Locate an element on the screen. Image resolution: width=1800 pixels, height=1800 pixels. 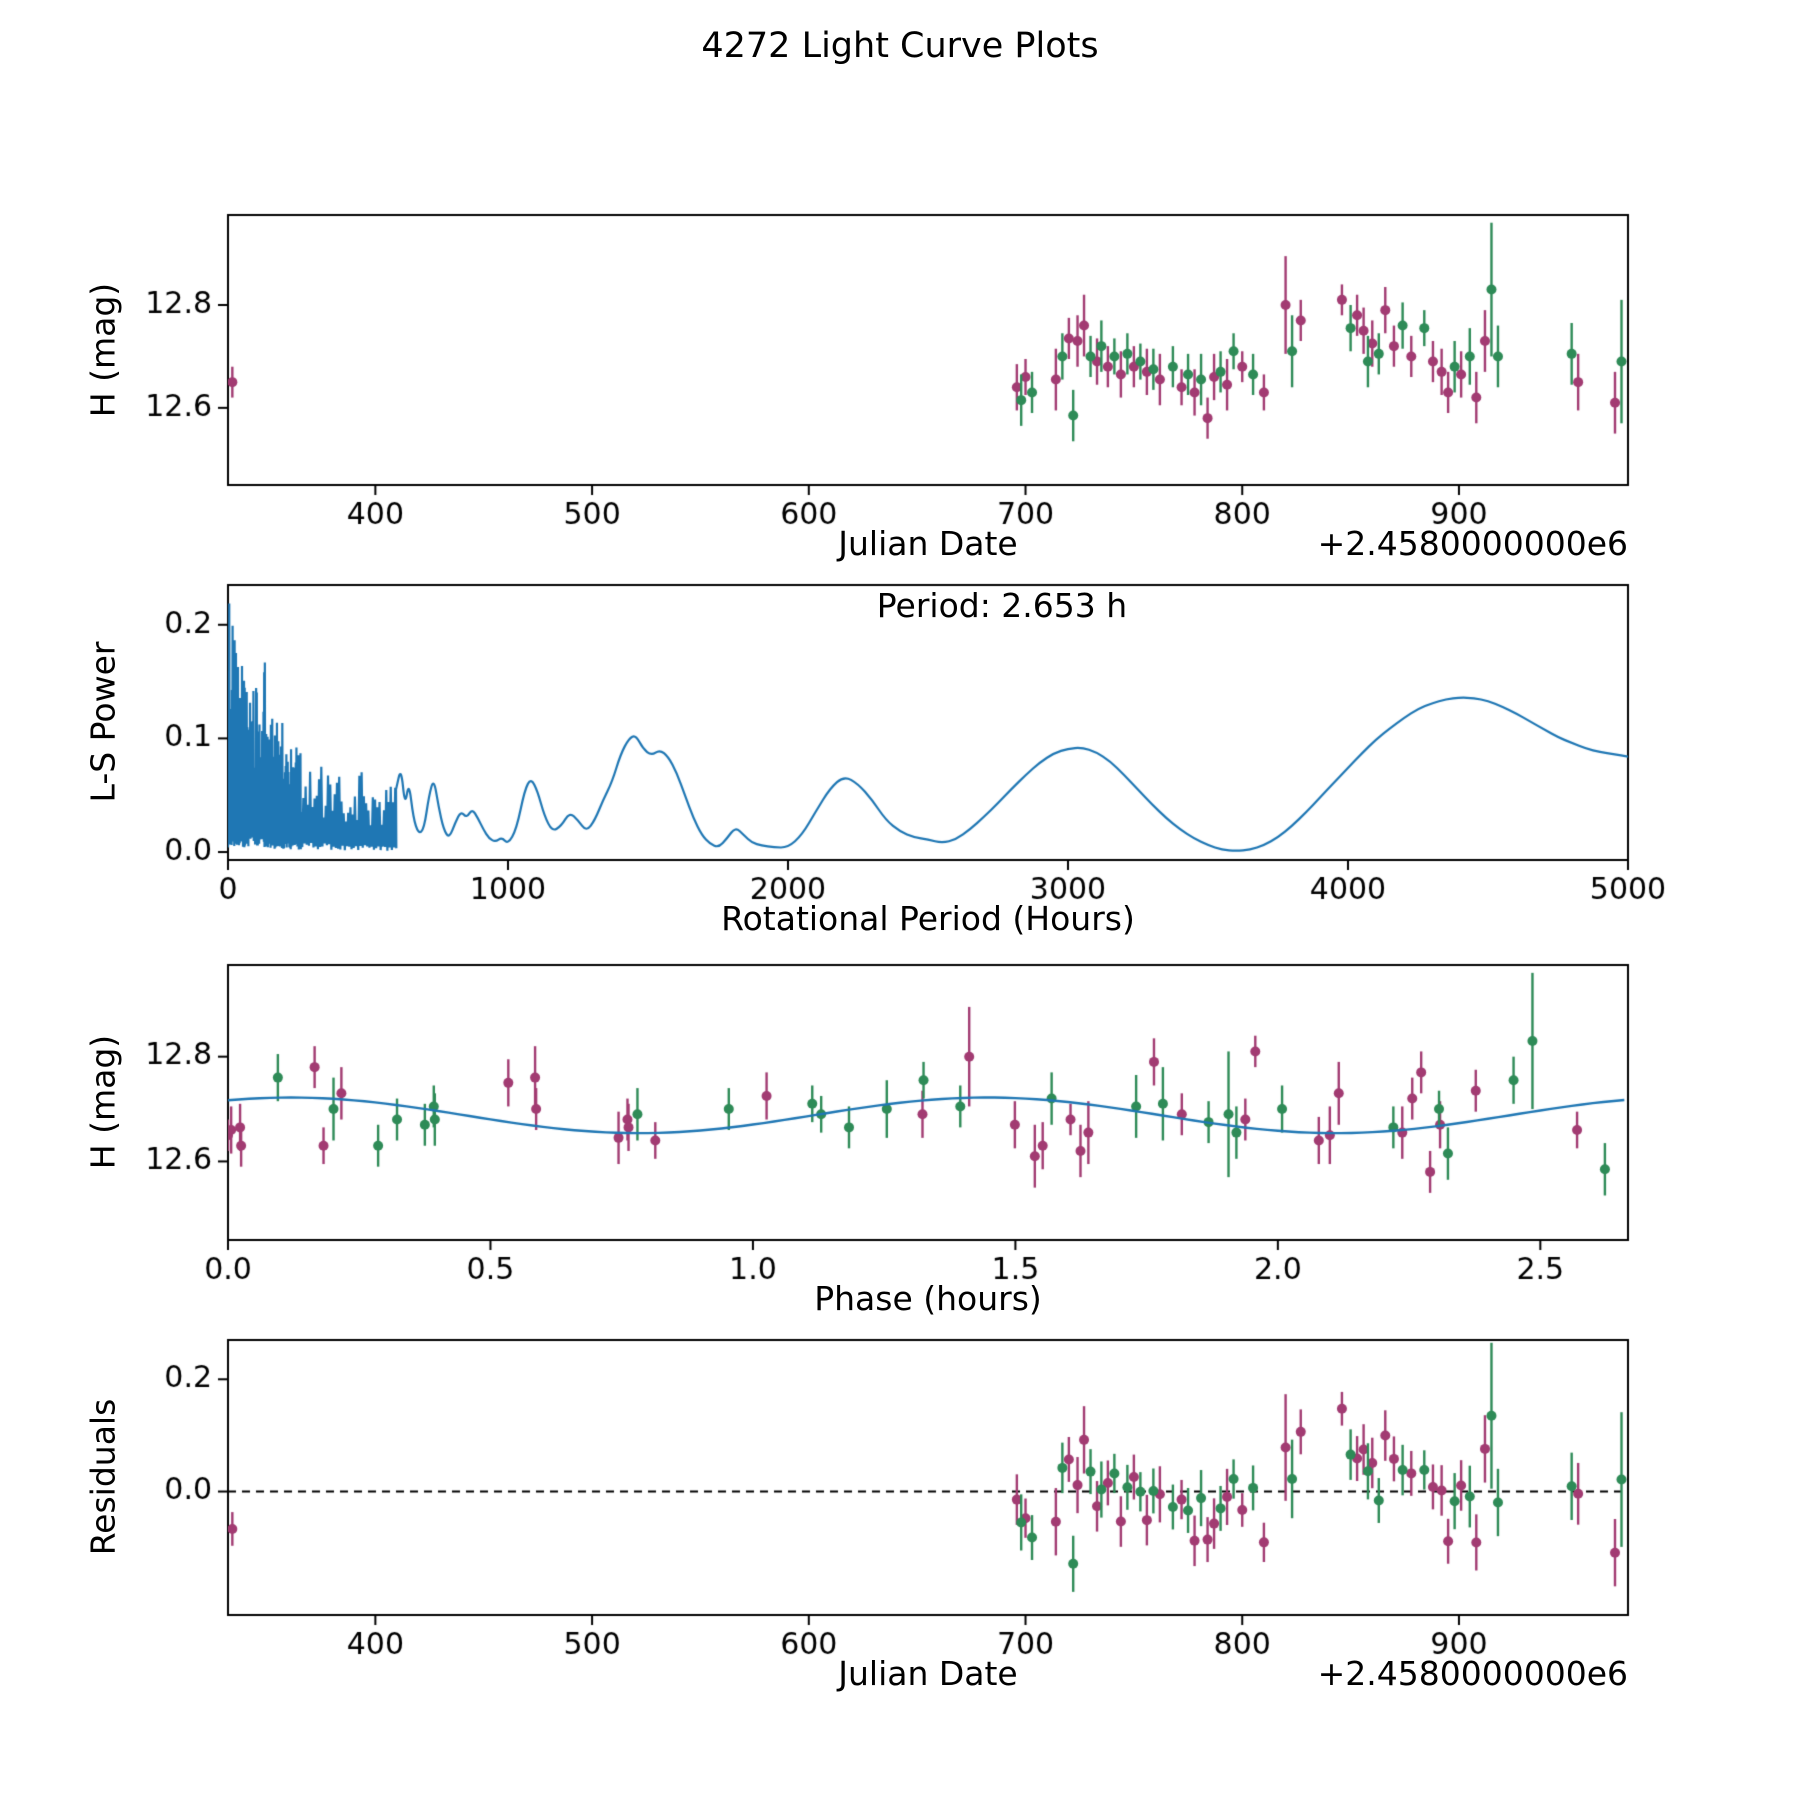
panel2-ylabel: L-S Power is located at coordinates (103, 722).